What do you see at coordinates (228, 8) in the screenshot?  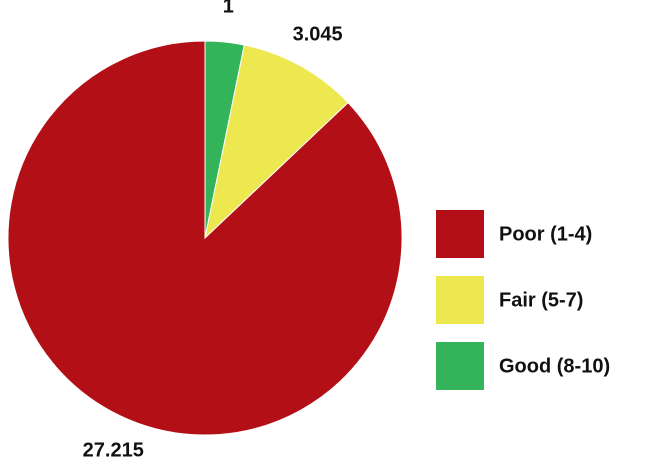 I see `data-label: 1` at bounding box center [228, 8].